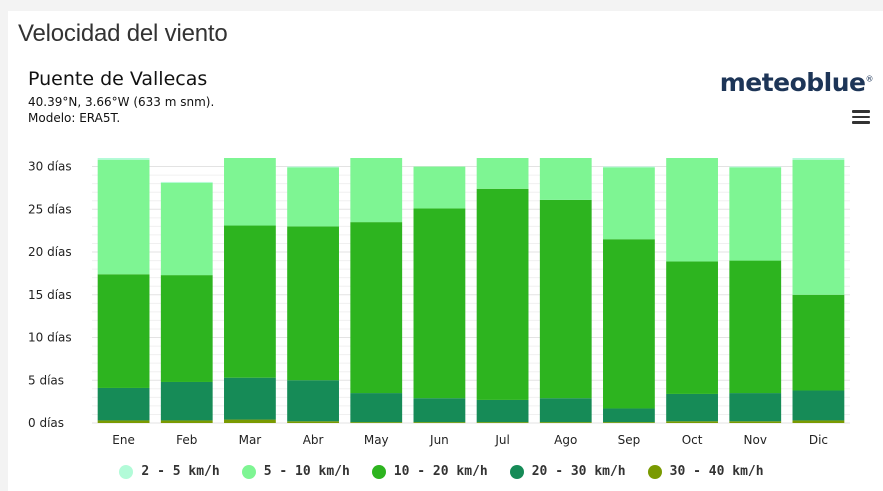 This screenshot has height=491, width=883. I want to click on x-tick-label: Jun, so click(439, 440).